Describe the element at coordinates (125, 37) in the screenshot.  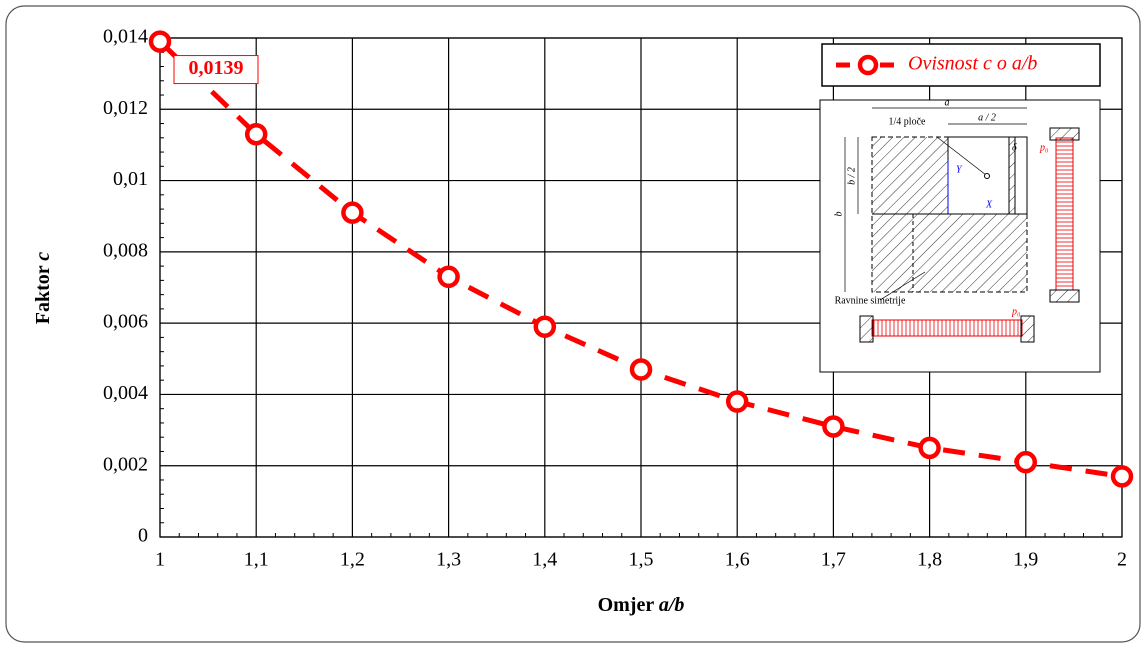
I see `y-tick-label: 0,014` at that location.